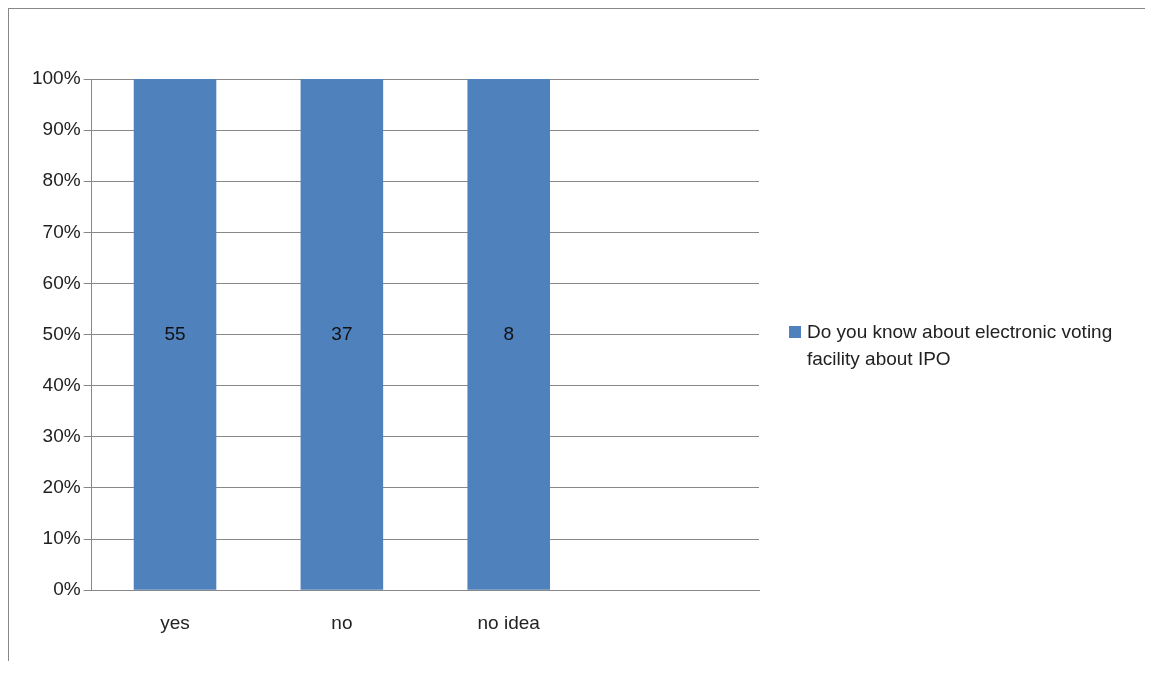  What do you see at coordinates (56, 78) in the screenshot?
I see `y-tick-label: 100%` at bounding box center [56, 78].